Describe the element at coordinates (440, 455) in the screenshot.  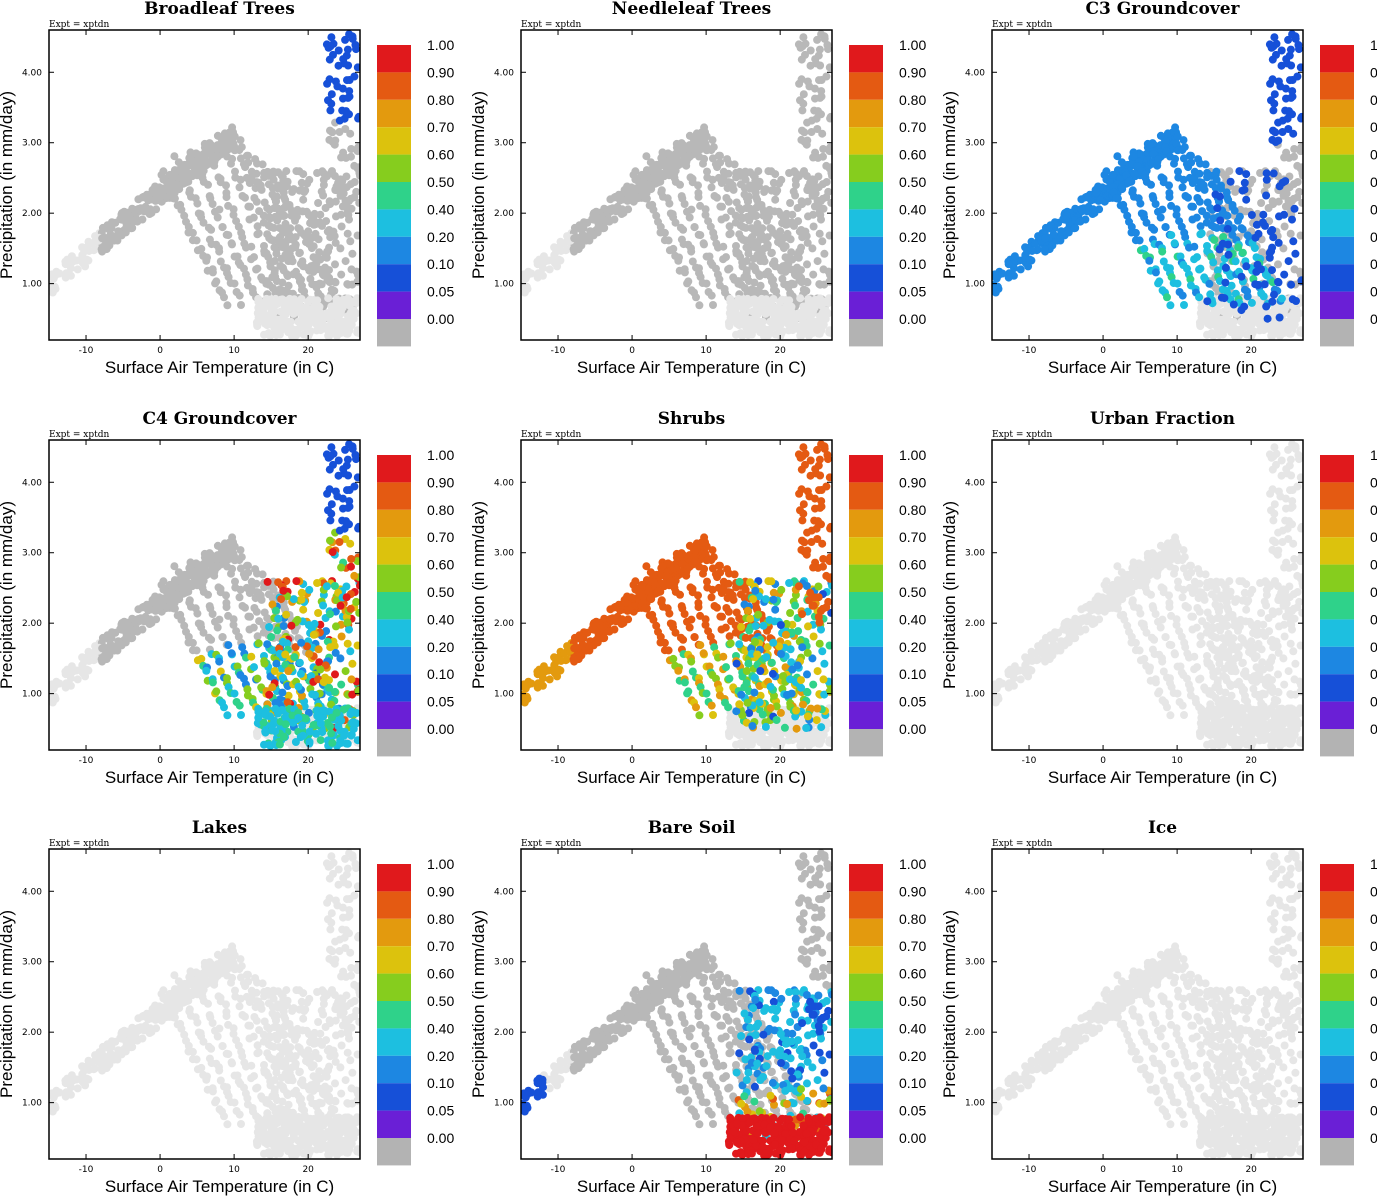
I see `colorbar-label: 1.00` at that location.